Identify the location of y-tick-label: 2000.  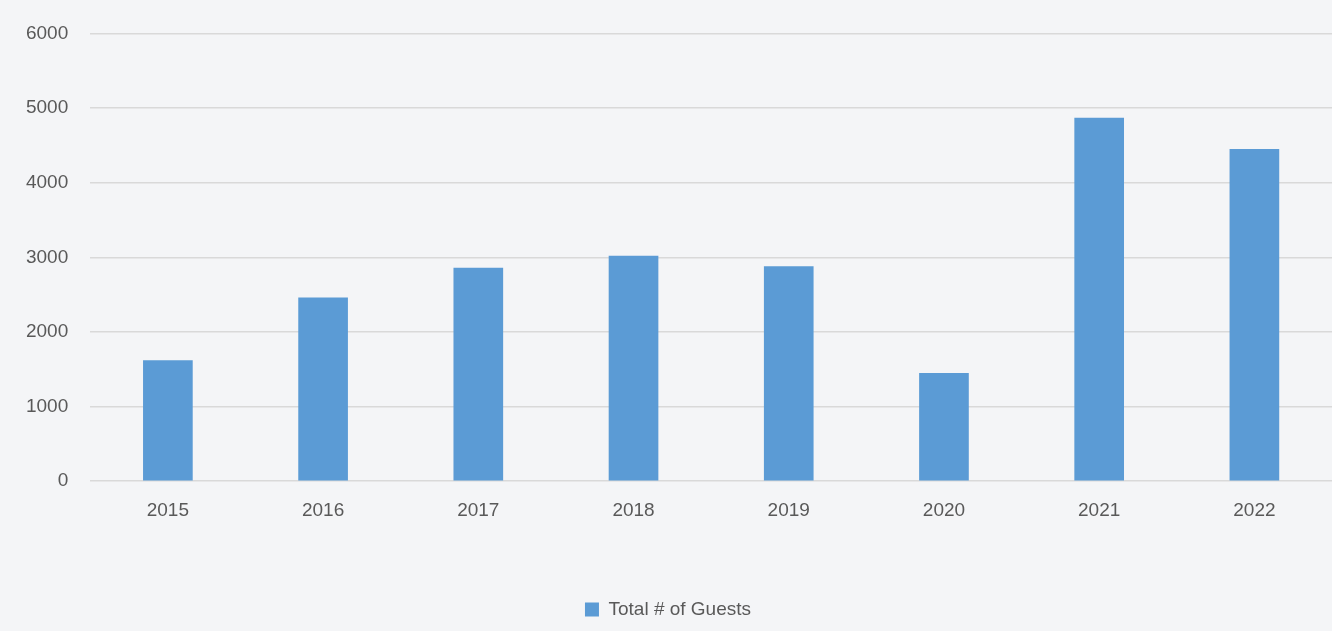
(47, 331).